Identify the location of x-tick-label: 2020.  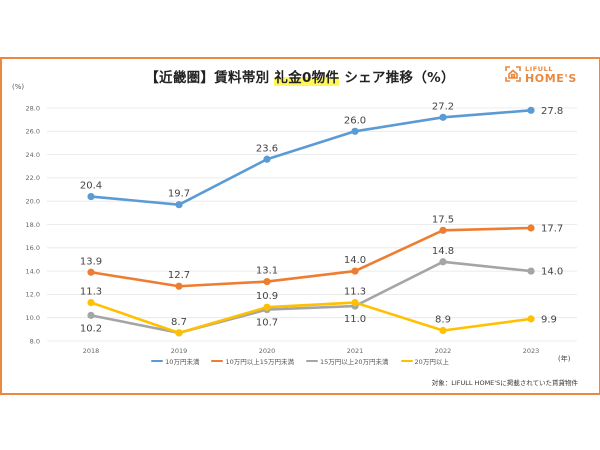
(267, 351).